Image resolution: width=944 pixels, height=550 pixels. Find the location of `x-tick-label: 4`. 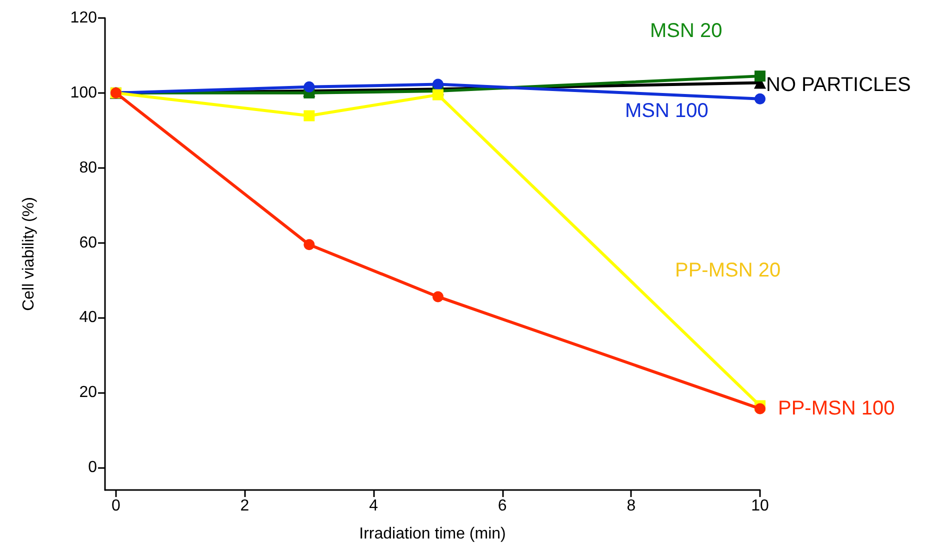

x-tick-label: 4 is located at coordinates (373, 506).